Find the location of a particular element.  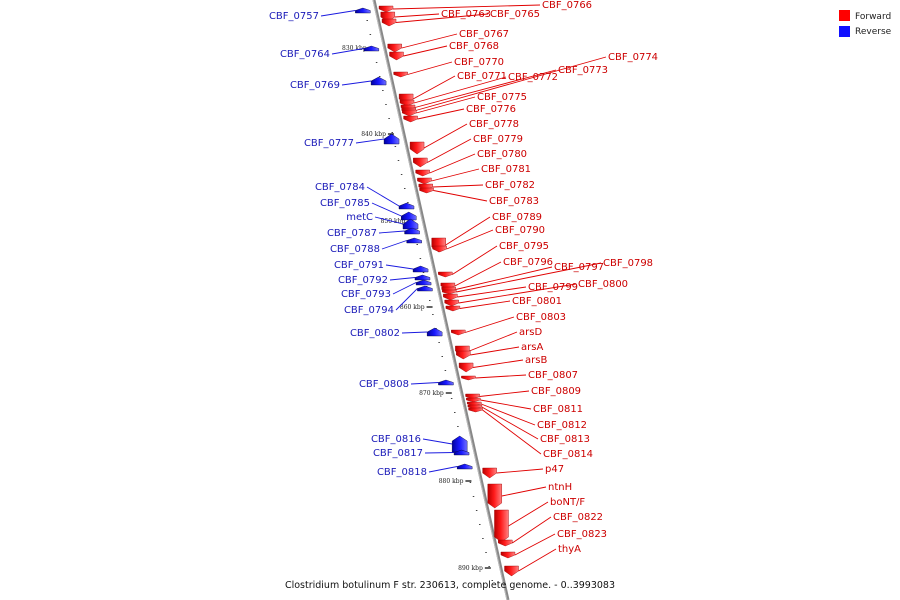

reverse-gene-label: CBF_0818 is located at coordinates (402, 472).